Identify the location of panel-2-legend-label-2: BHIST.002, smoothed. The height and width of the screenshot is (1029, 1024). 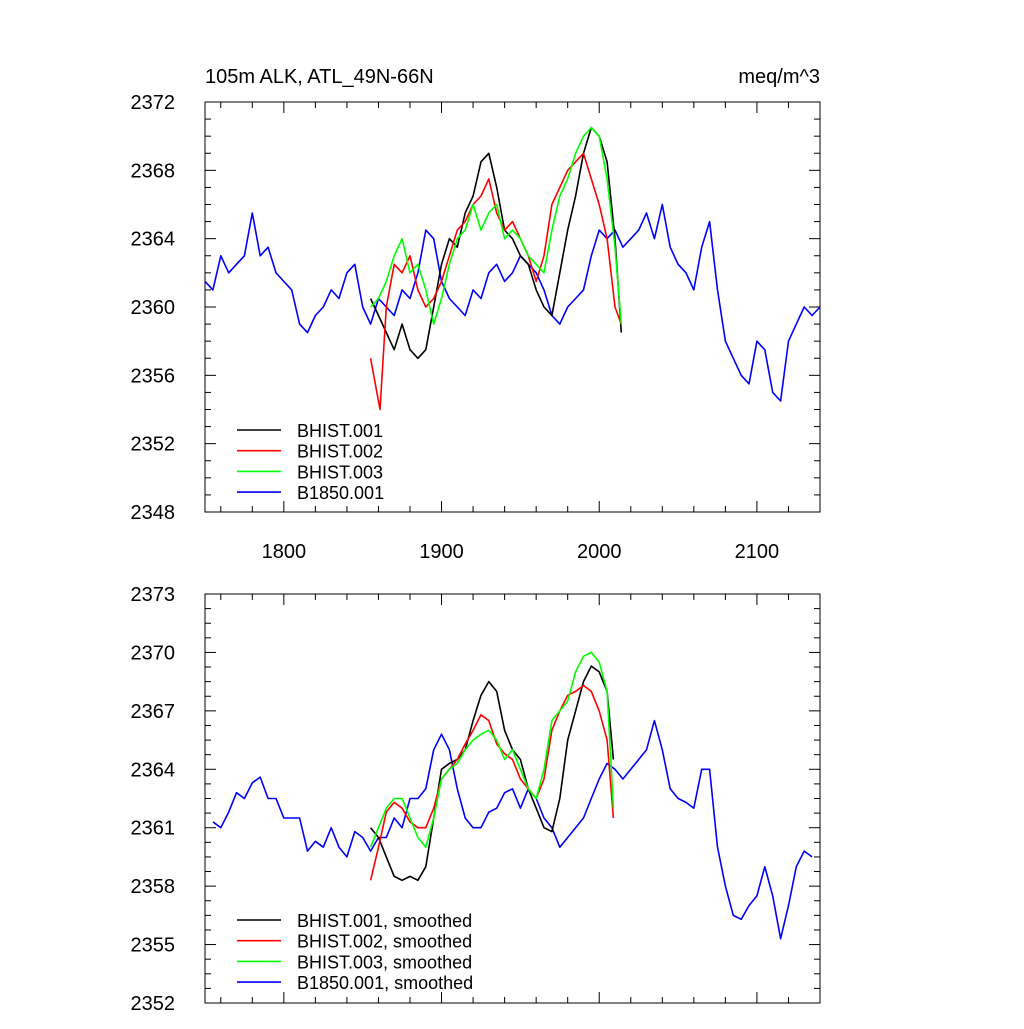
(384, 942).